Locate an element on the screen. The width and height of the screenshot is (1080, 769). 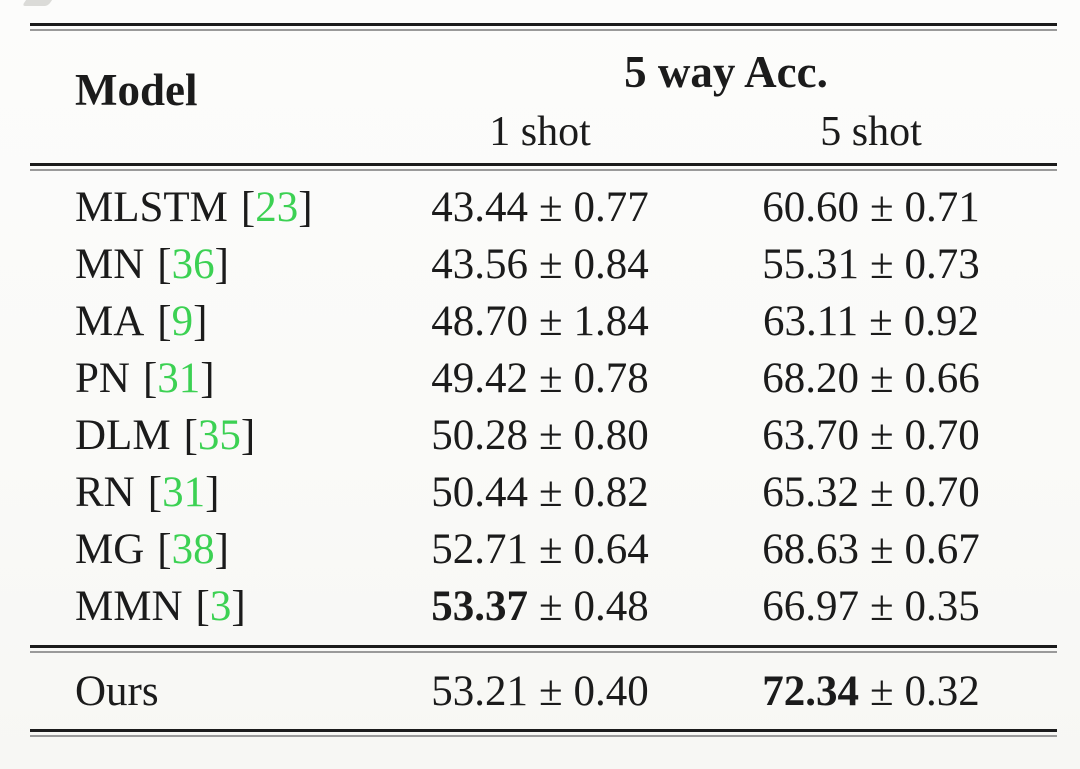
ours-separator-rule is located at coordinates (543, 649).